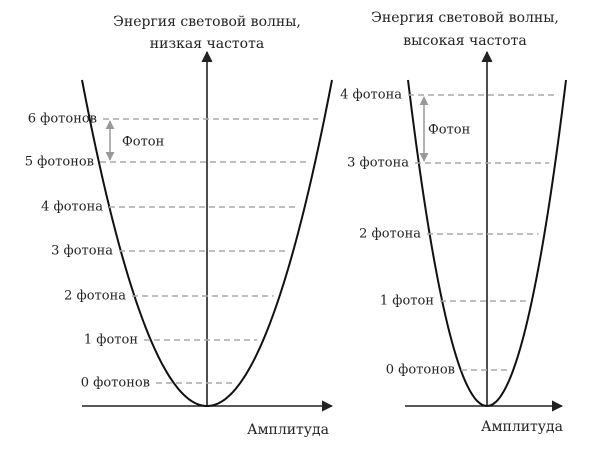 The image size is (601, 453). I want to click on level-label: 5 фотонов, so click(59, 162).